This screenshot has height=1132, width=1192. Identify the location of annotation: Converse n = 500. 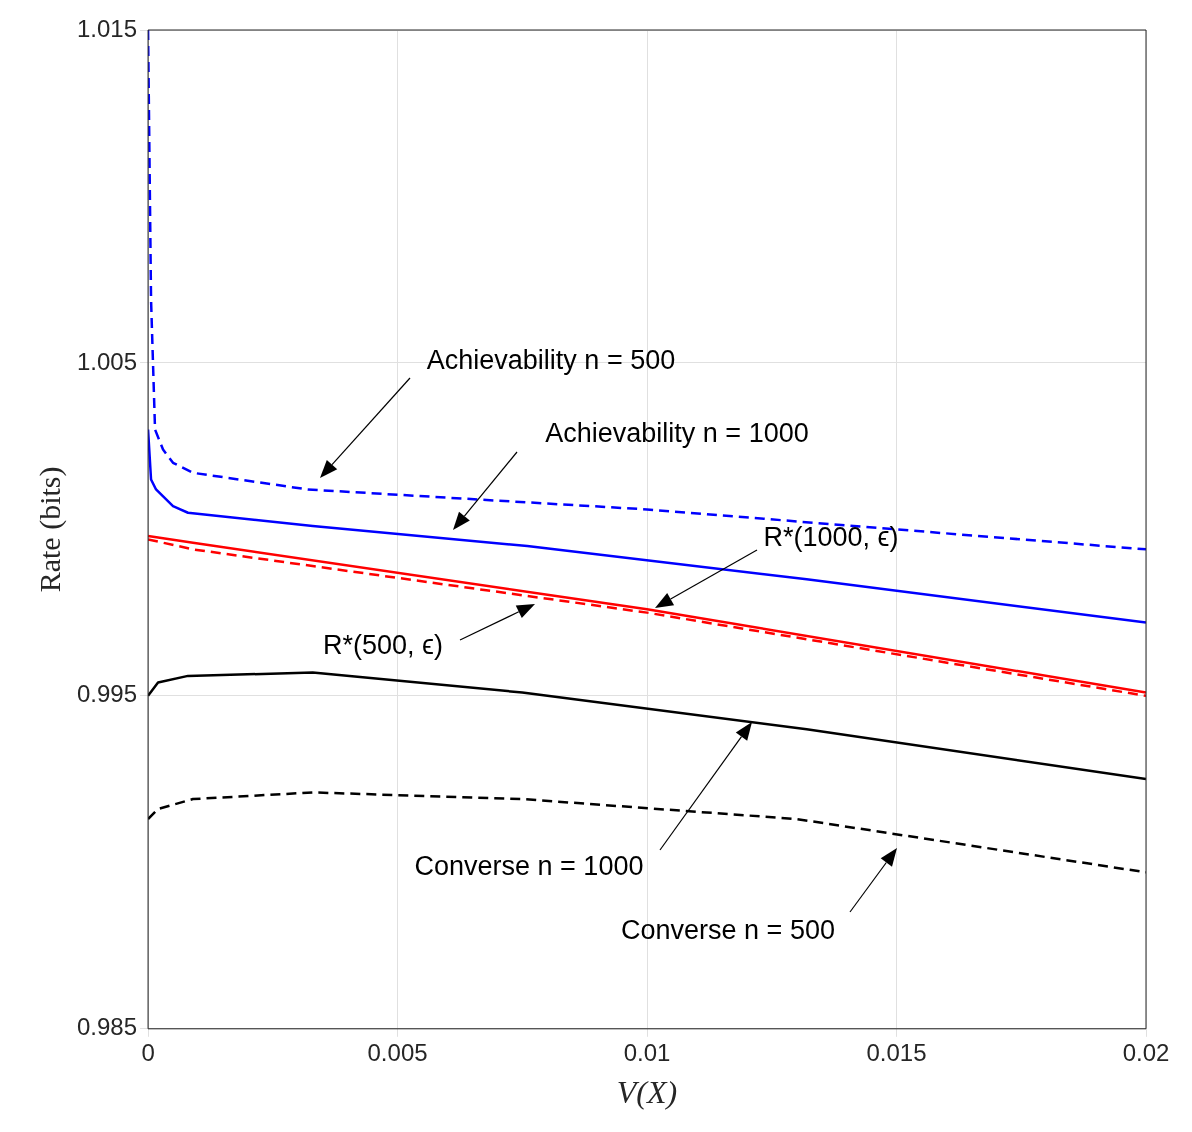
(728, 930).